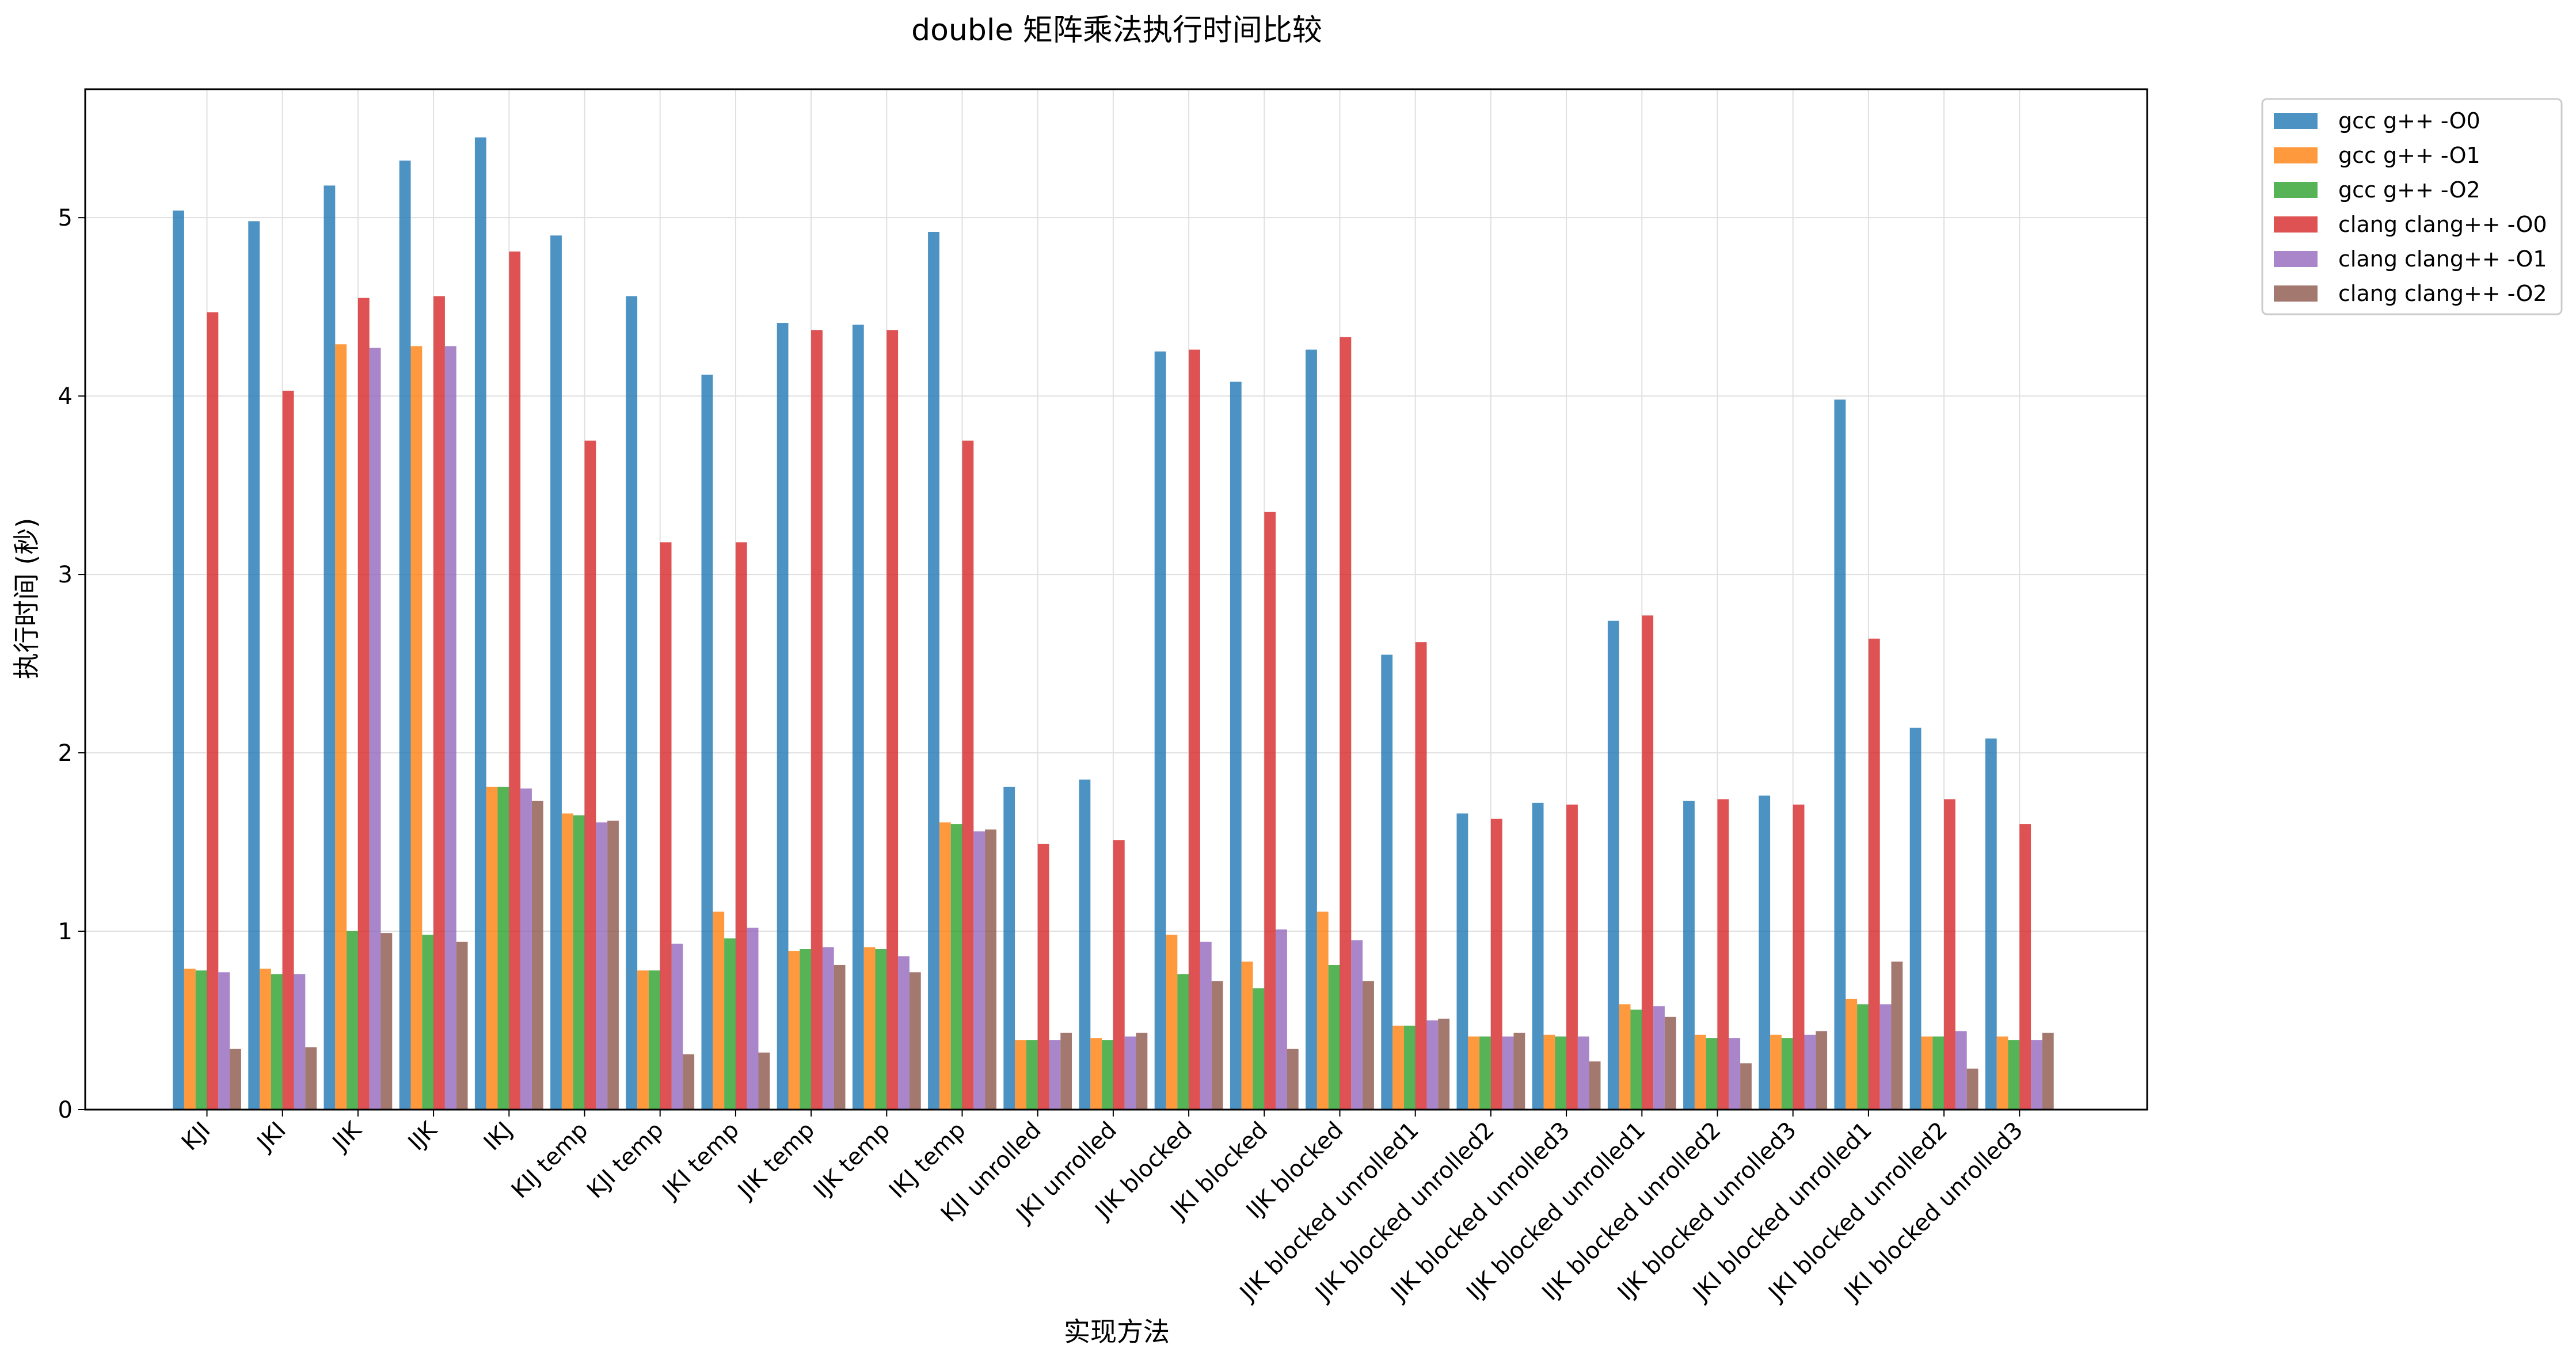 Image resolution: width=2576 pixels, height=1364 pixels. I want to click on legend-label: clang clang++ -O1, so click(2442, 259).